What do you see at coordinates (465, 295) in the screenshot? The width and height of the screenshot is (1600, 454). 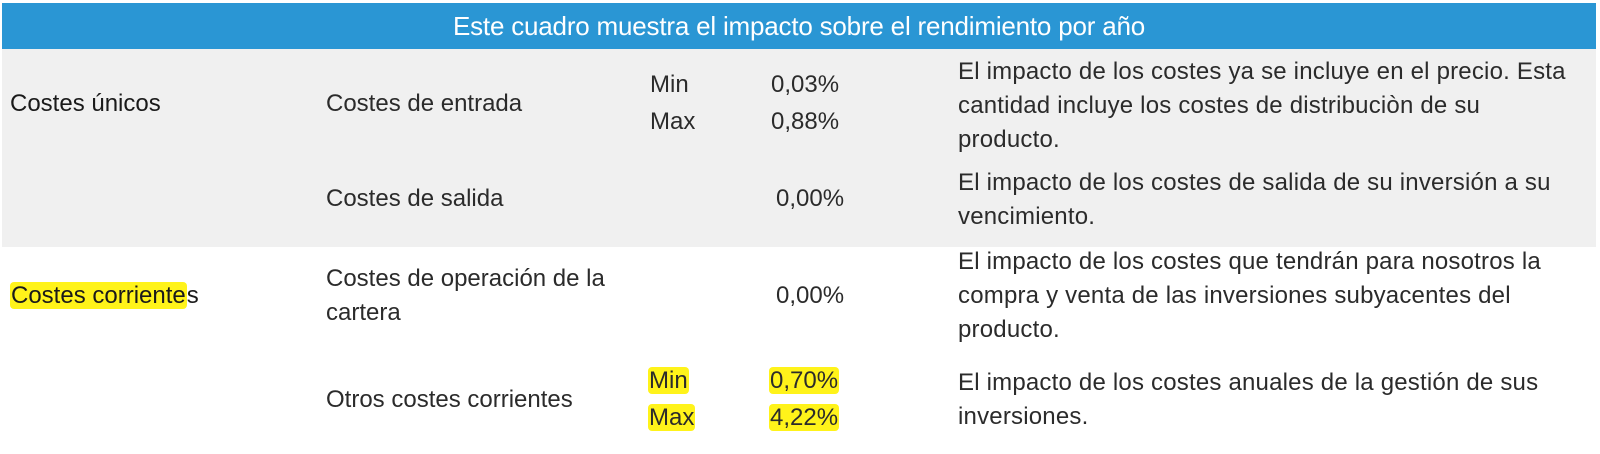 I see `row-label-portfolio: Costes de operación de la cartera` at bounding box center [465, 295].